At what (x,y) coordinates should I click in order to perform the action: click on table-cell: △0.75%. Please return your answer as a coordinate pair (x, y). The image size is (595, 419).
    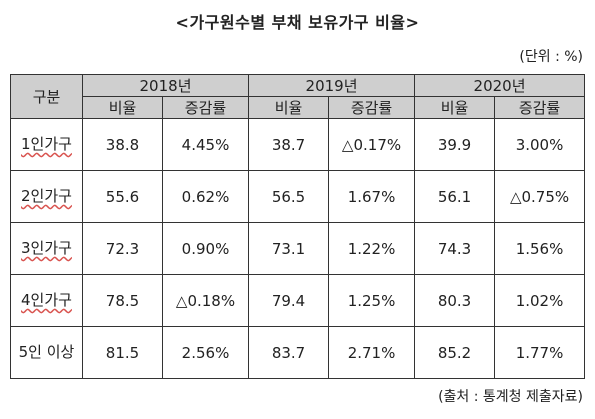
    Looking at the image, I should click on (540, 196).